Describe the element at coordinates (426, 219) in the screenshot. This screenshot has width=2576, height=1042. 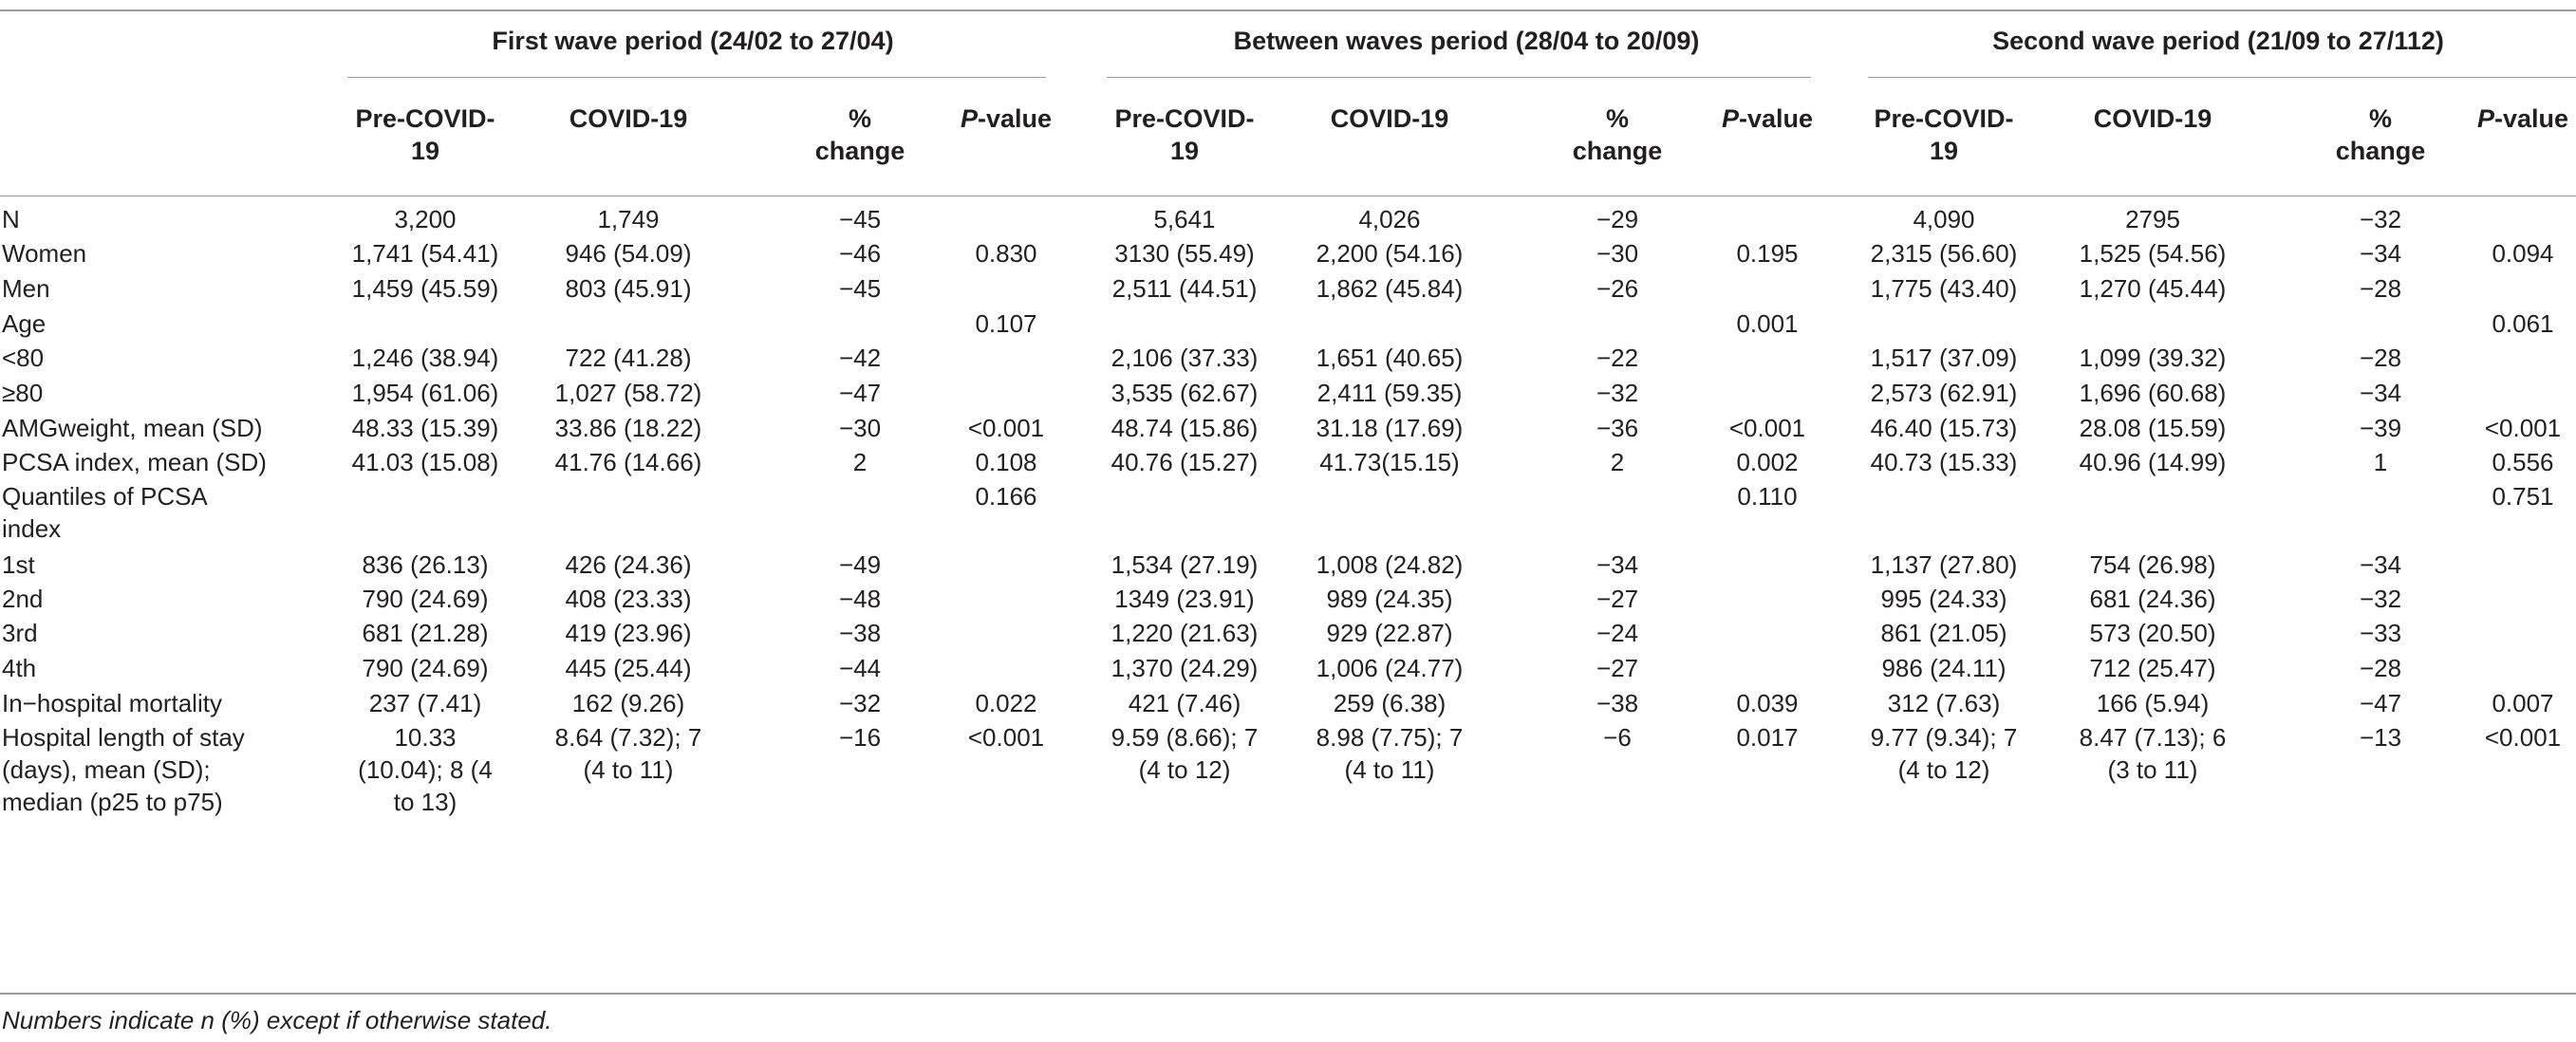
I see `table-cell: 3,200` at that location.